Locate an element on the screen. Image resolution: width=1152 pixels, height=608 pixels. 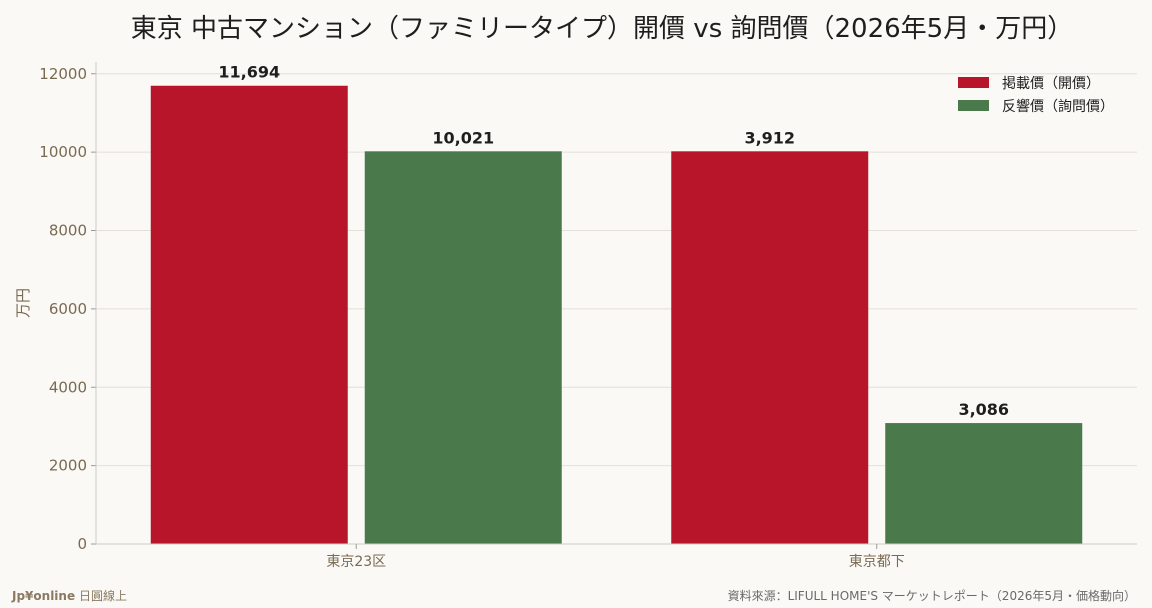
y-tick-label: 4000 is located at coordinates (68, 387).